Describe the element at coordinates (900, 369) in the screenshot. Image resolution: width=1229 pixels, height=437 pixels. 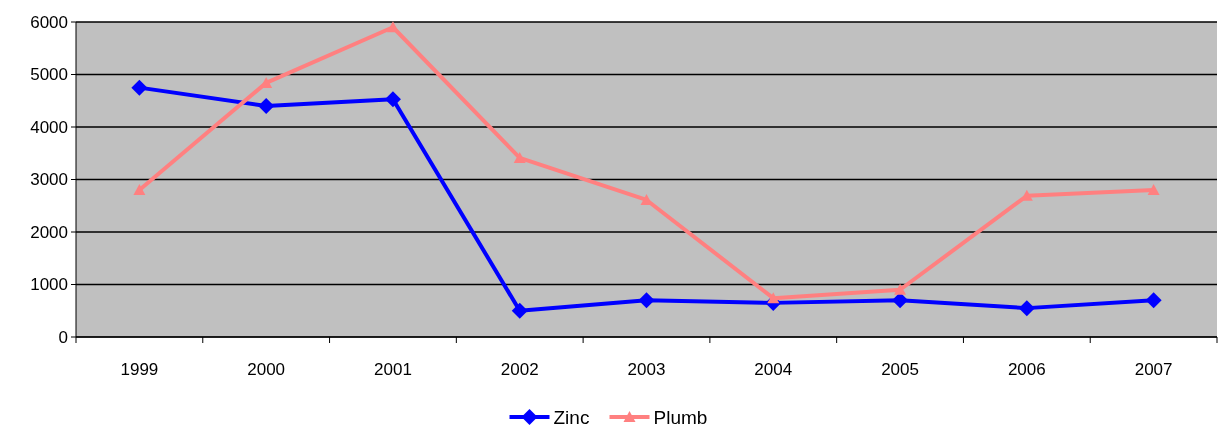
I see `x-tick-label: 2005` at that location.